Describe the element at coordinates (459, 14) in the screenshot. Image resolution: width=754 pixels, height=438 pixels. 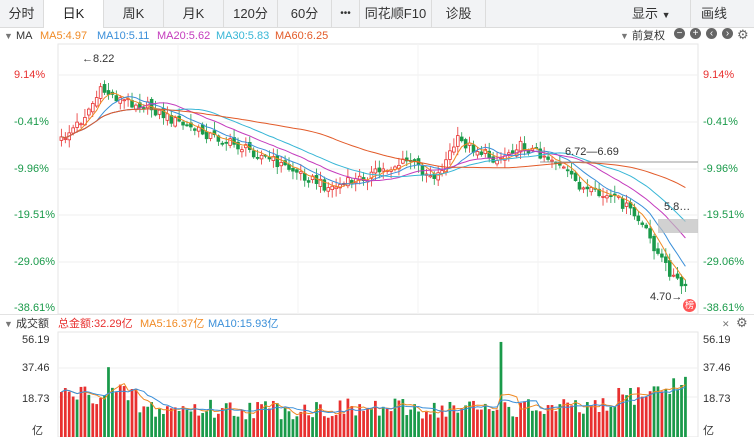
I see `tab-diagnose: 诊股` at that location.